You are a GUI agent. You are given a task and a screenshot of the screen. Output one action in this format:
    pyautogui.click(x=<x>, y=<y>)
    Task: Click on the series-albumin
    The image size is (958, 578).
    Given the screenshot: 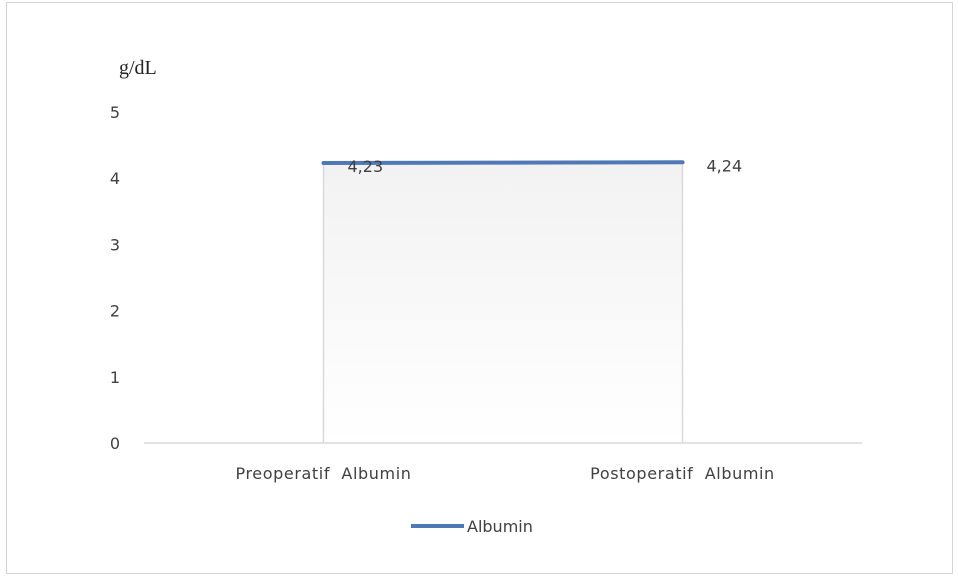 What is the action you would take?
    pyautogui.click(x=503, y=162)
    